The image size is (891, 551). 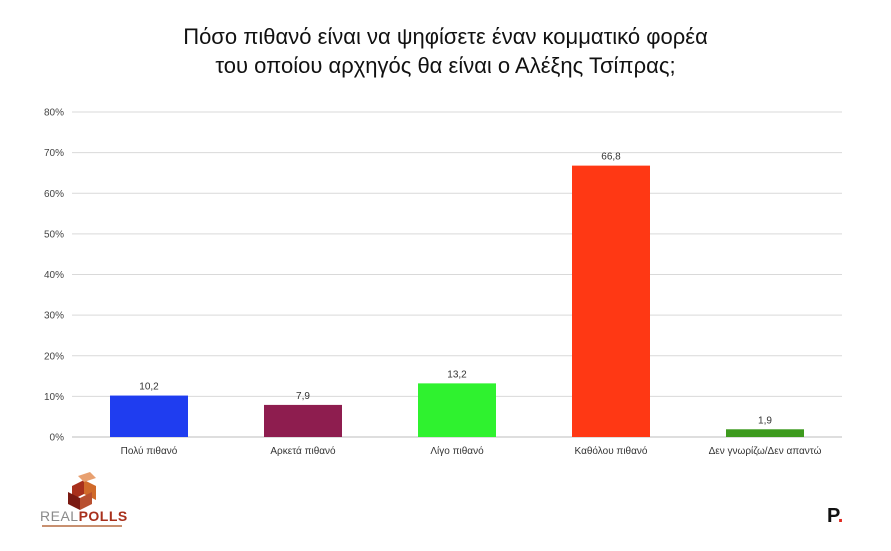 I want to click on realpolls-logo: REALPOLLS, so click(x=85, y=502).